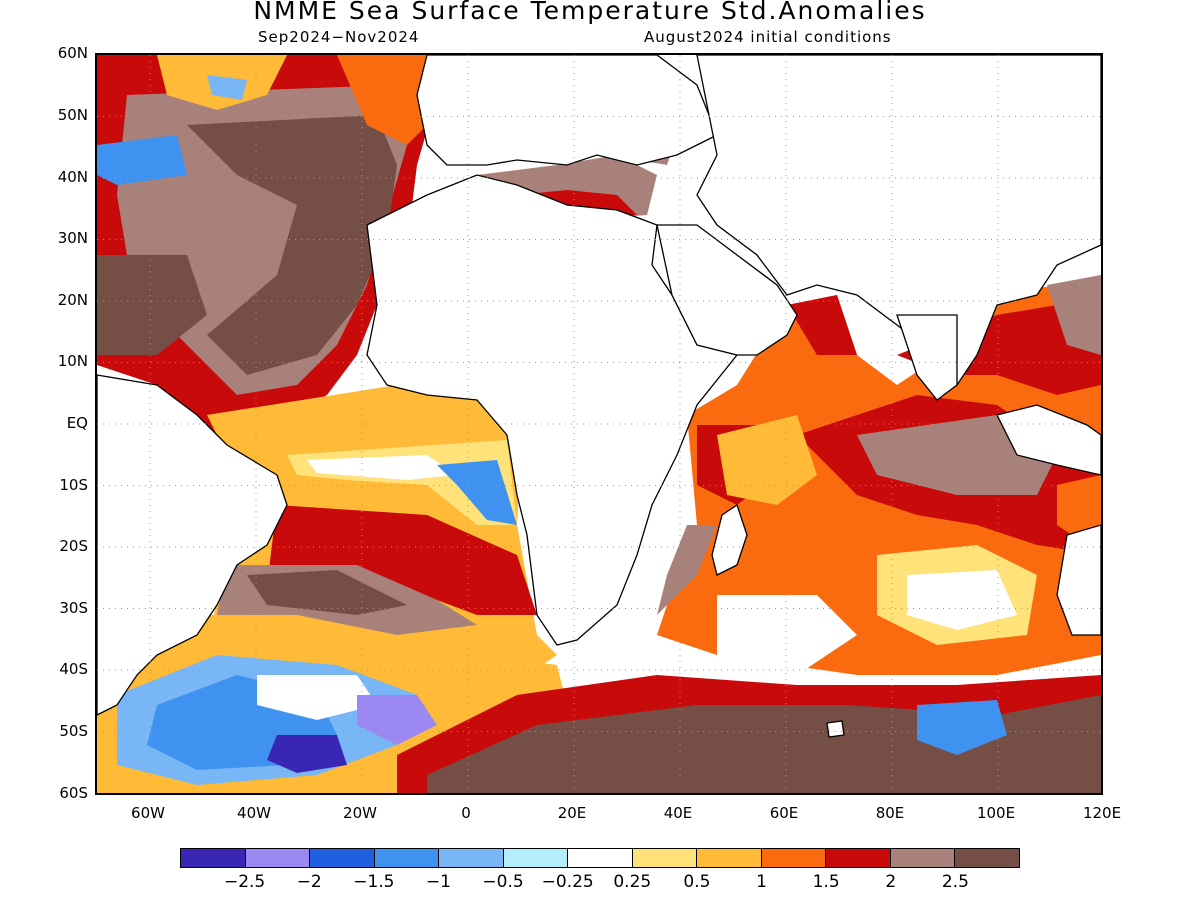  Describe the element at coordinates (955, 882) in the screenshot. I see `colorbar-tick-label: 2.5` at that location.